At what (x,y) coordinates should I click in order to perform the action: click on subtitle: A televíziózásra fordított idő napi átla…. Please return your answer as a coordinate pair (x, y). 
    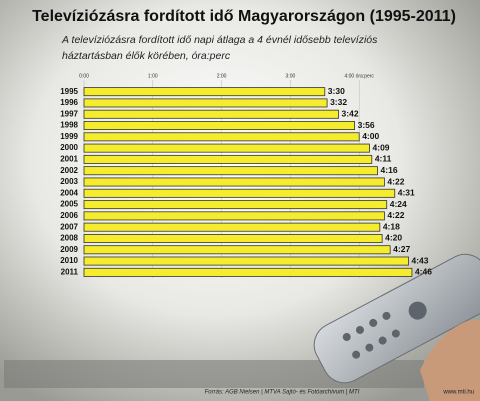
    Looking at the image, I should click on (219, 40).